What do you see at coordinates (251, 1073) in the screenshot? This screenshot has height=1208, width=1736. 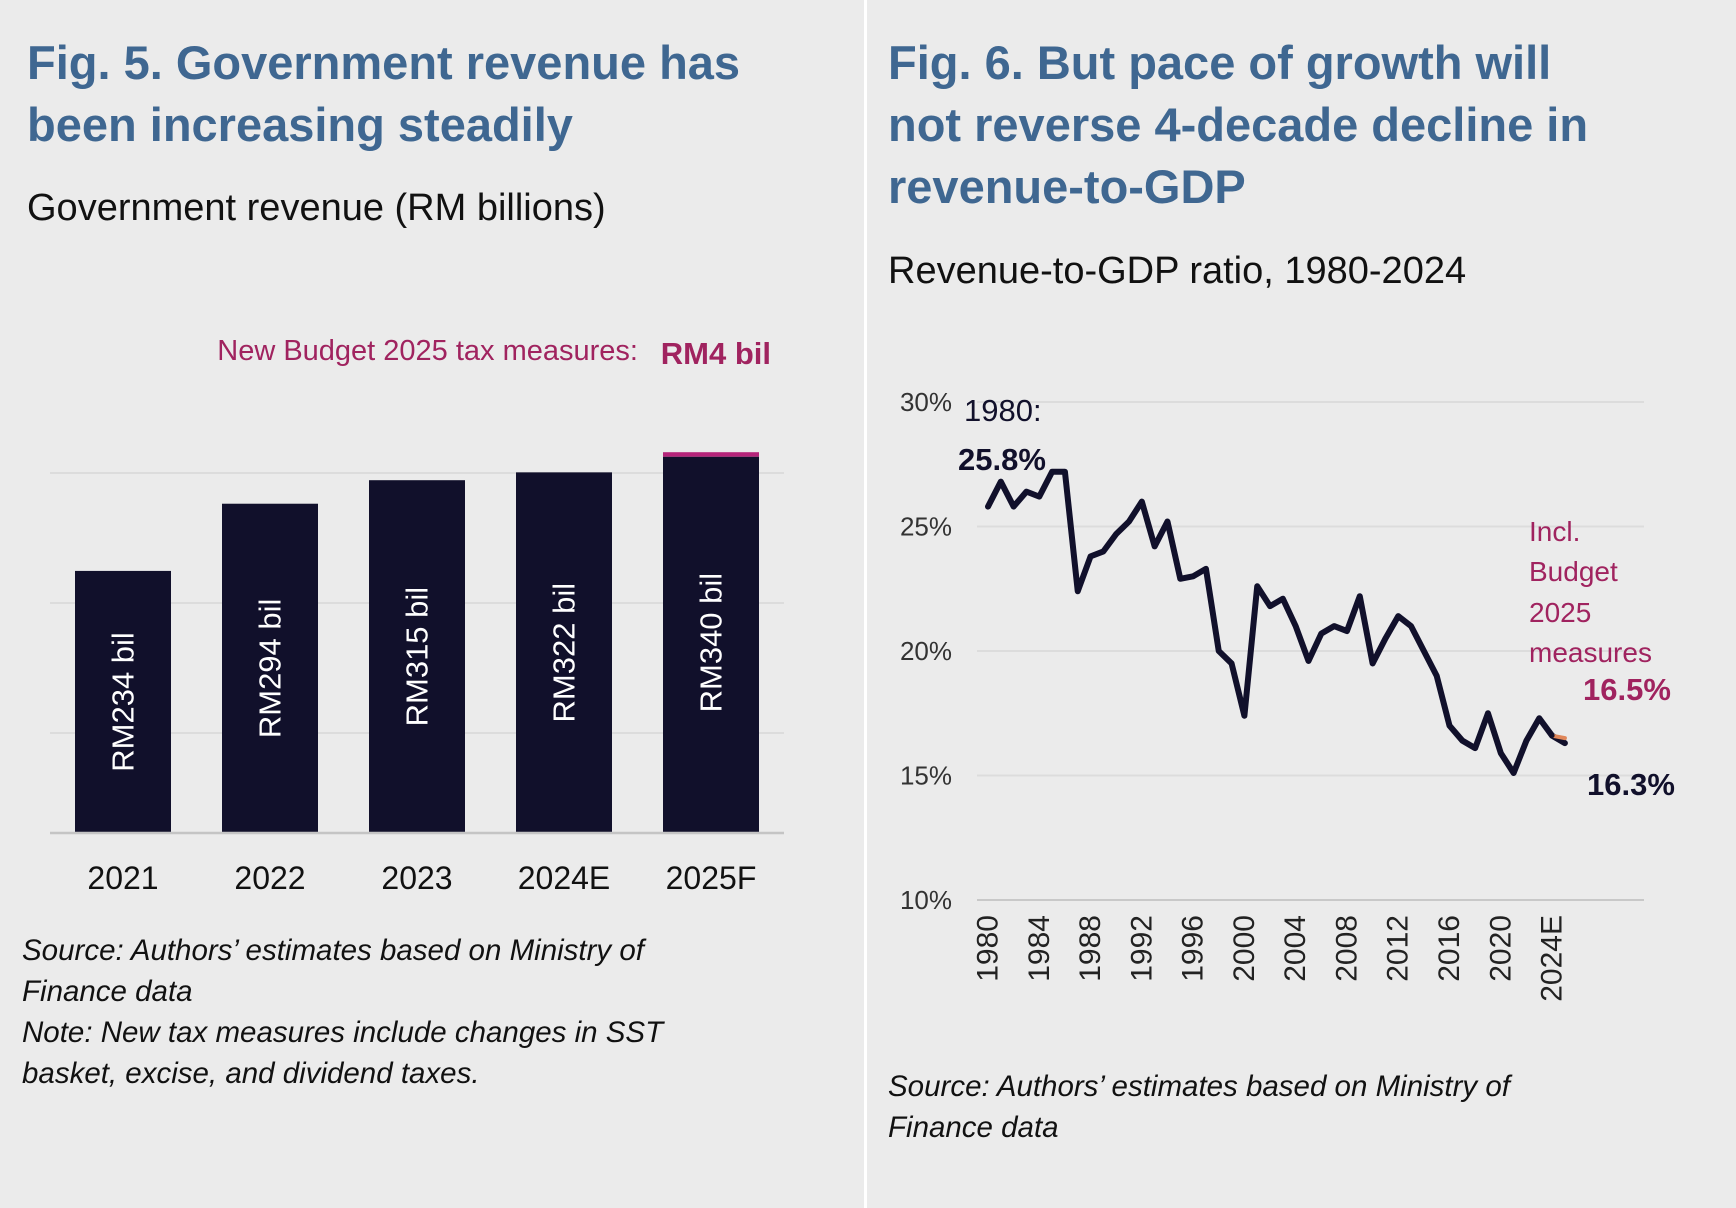 I see `figure-5-note-line-4: basket, excise, and dividend taxes.` at bounding box center [251, 1073].